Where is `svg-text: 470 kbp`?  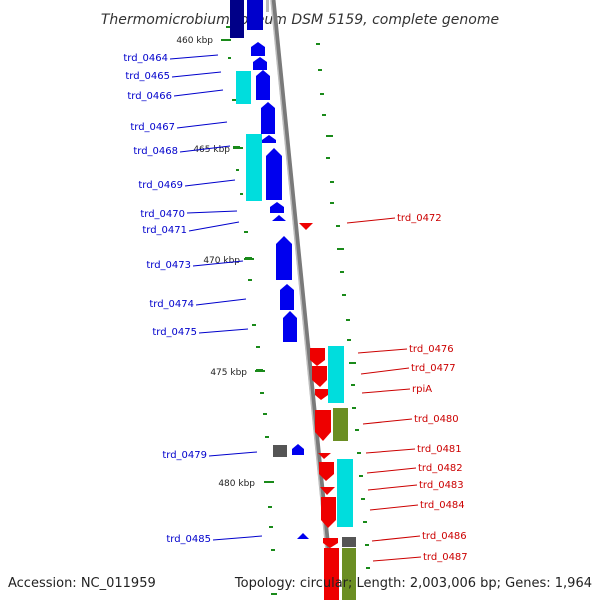
svg-text: 470 kbp is located at coordinates (221, 261).